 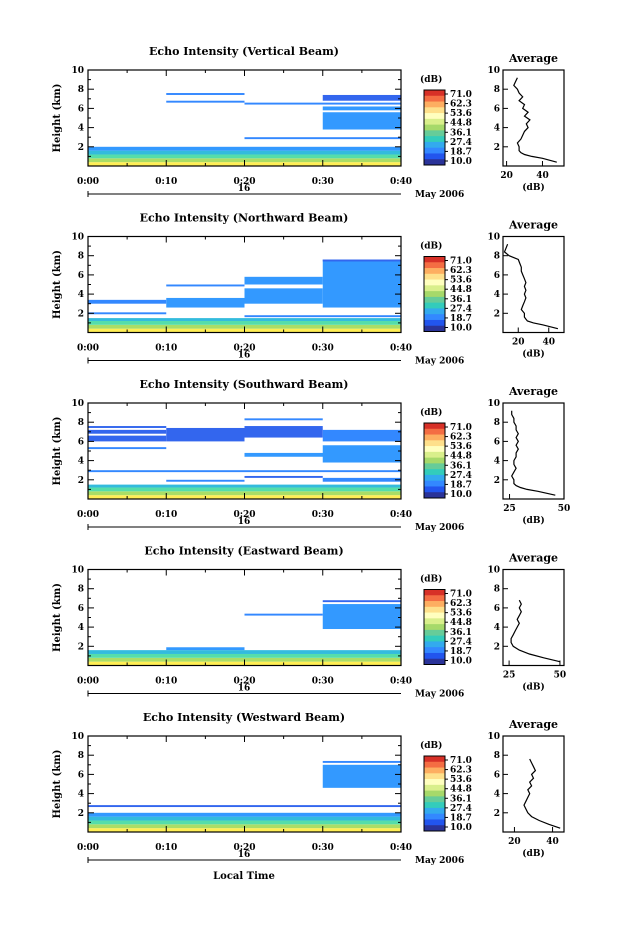 What do you see at coordinates (461, 761) in the screenshot?
I see `colorbar-tick-label: 71.0` at bounding box center [461, 761].